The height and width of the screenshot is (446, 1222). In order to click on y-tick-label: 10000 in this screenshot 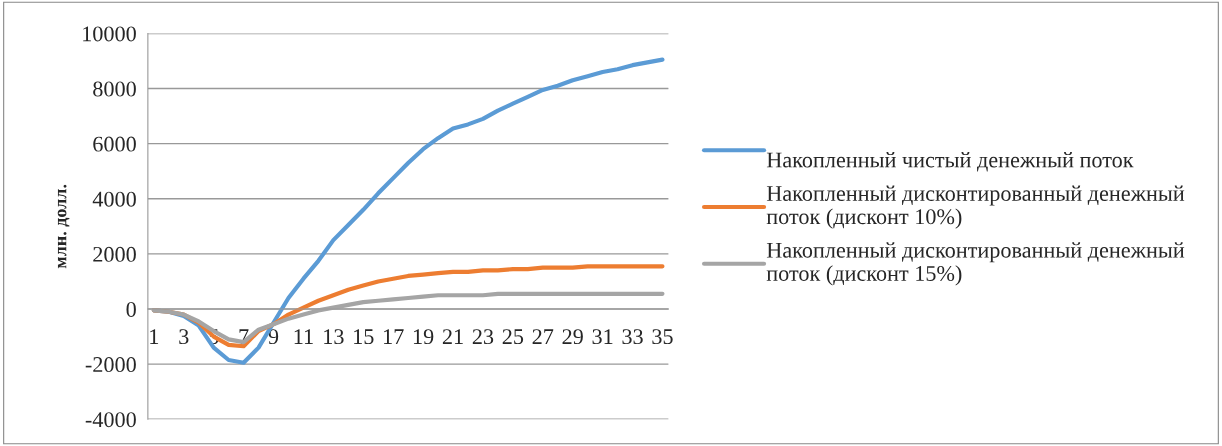, I will do `click(109, 34)`.